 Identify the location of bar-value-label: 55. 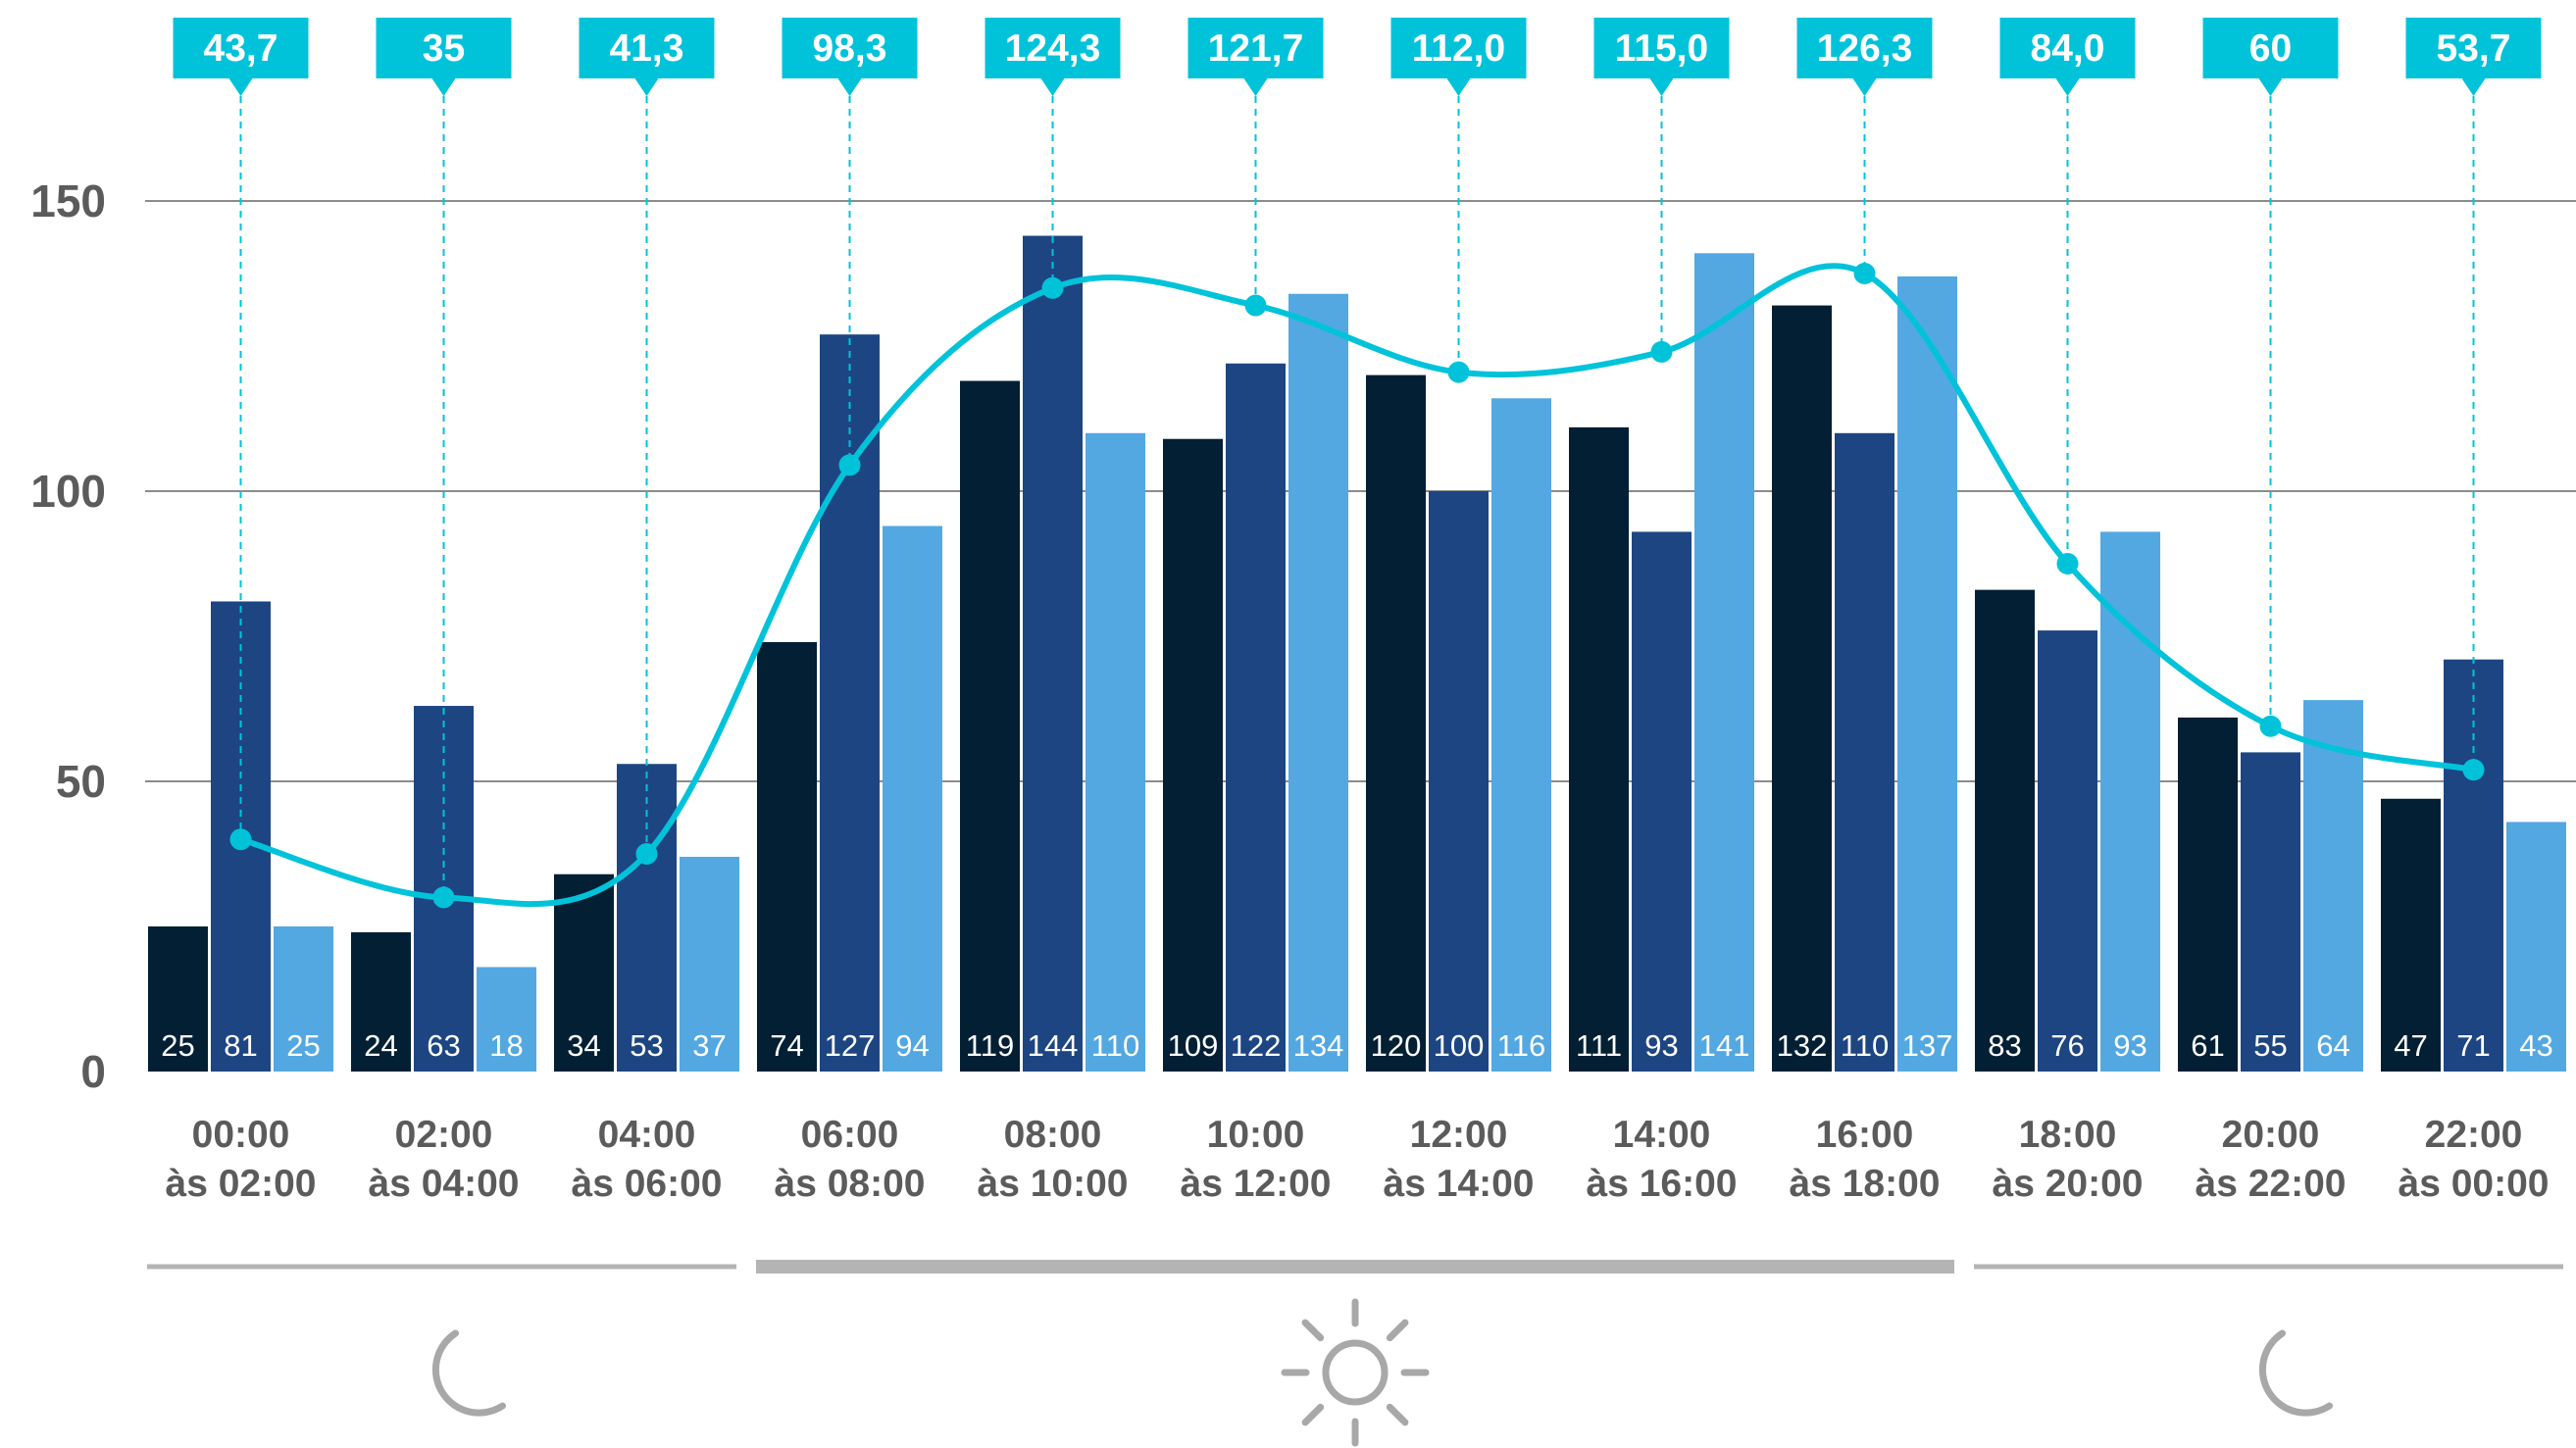
(2270, 1045).